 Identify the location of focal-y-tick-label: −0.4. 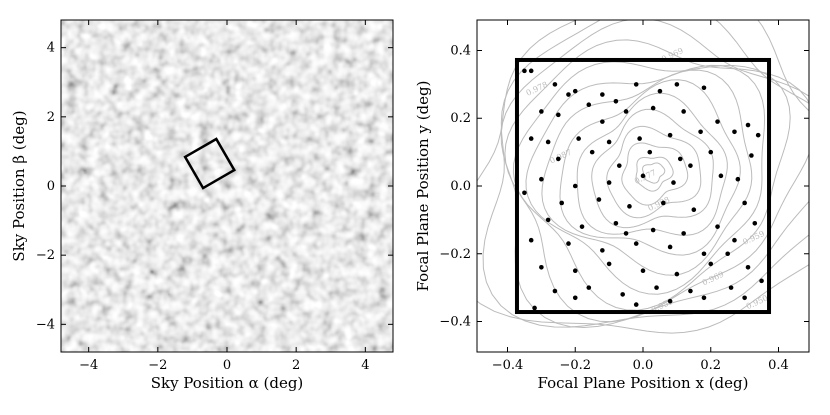
(455, 322).